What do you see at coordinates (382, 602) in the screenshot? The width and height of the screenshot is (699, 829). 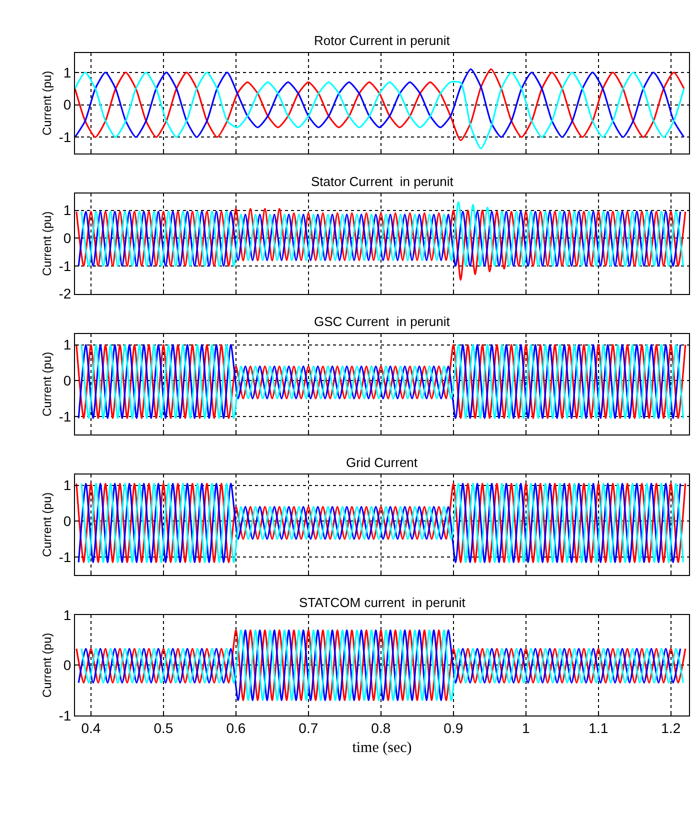 I see `chart-title: STATCOM current in perunit` at bounding box center [382, 602].